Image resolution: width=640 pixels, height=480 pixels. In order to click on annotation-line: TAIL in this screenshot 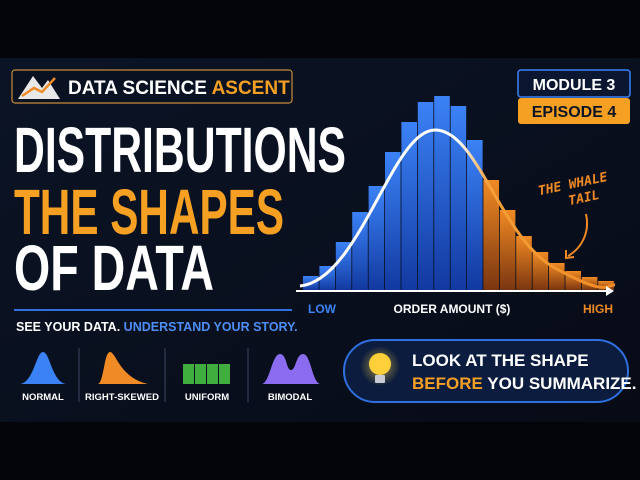, I will do `click(584, 198)`.